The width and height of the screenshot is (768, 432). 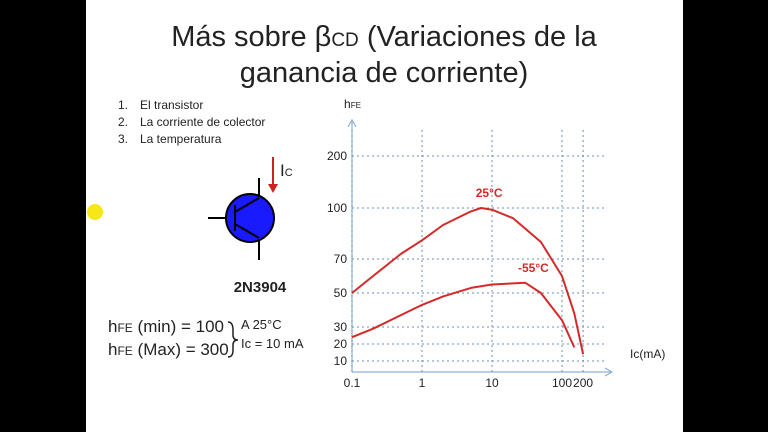 What do you see at coordinates (647, 354) in the screenshot?
I see `x-axis-label: Ic(mA)` at bounding box center [647, 354].